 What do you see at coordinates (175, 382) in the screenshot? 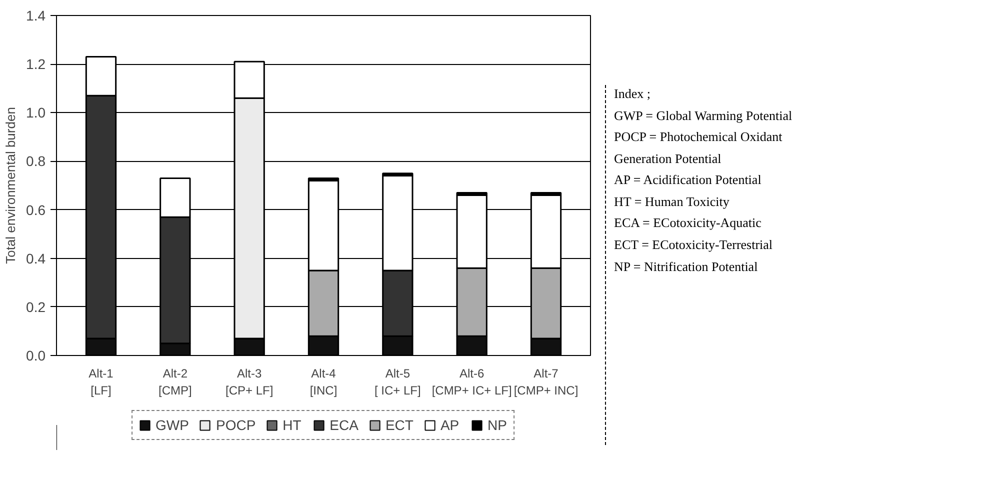
I see `x-tick-label: Alt-2 [CMP]` at bounding box center [175, 382].